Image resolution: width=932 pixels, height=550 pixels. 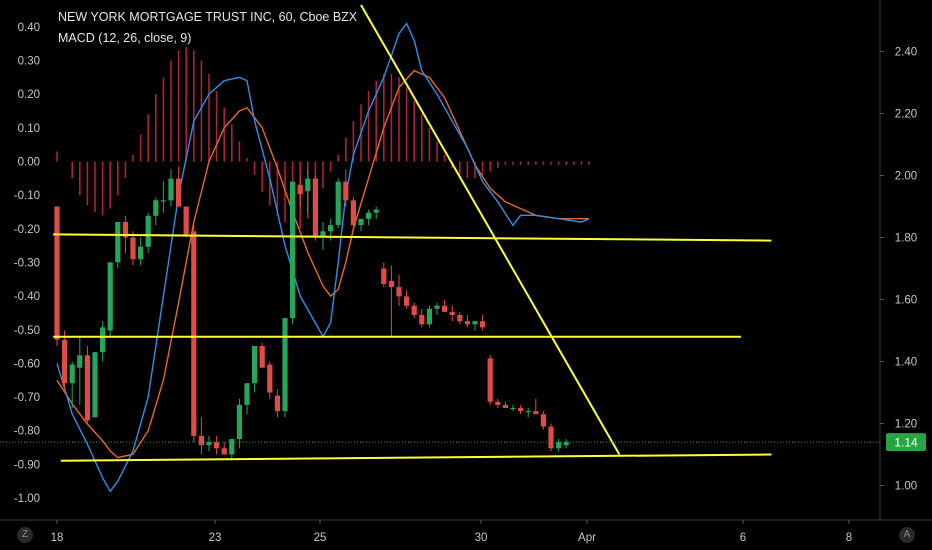 I want to click on indicator-legend: MACD (12, 26, close, 9), so click(x=125, y=38).